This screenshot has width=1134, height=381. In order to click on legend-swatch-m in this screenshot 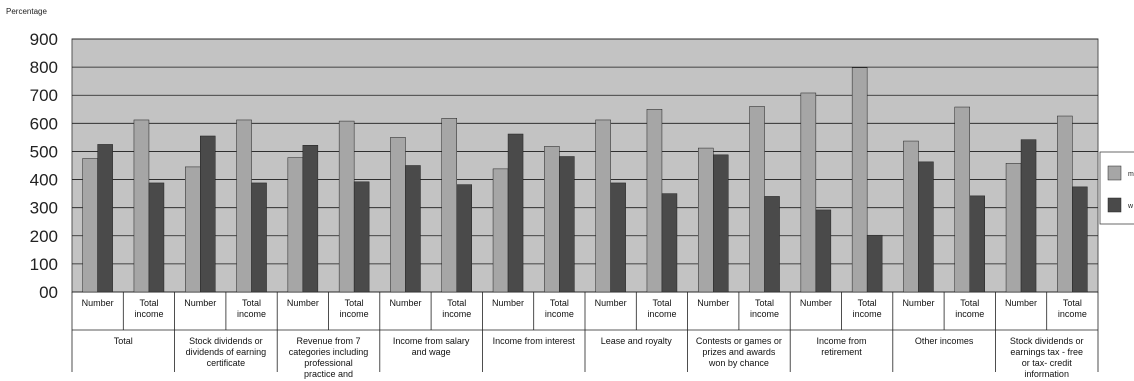, I will do `click(1114, 173)`.